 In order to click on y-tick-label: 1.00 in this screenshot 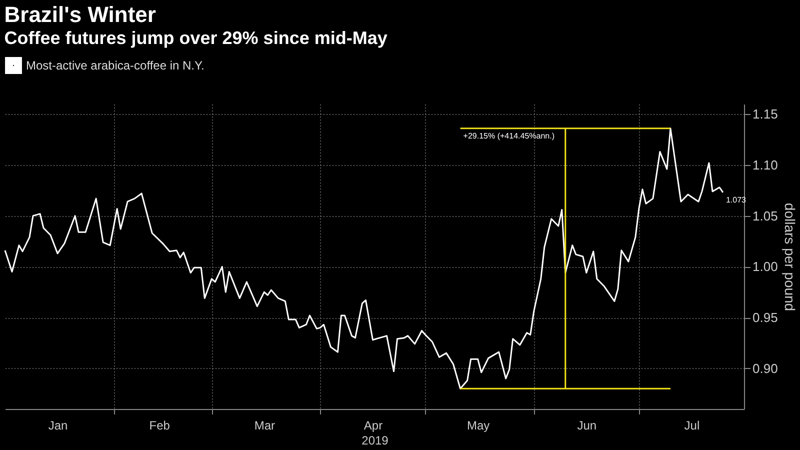, I will do `click(765, 266)`.